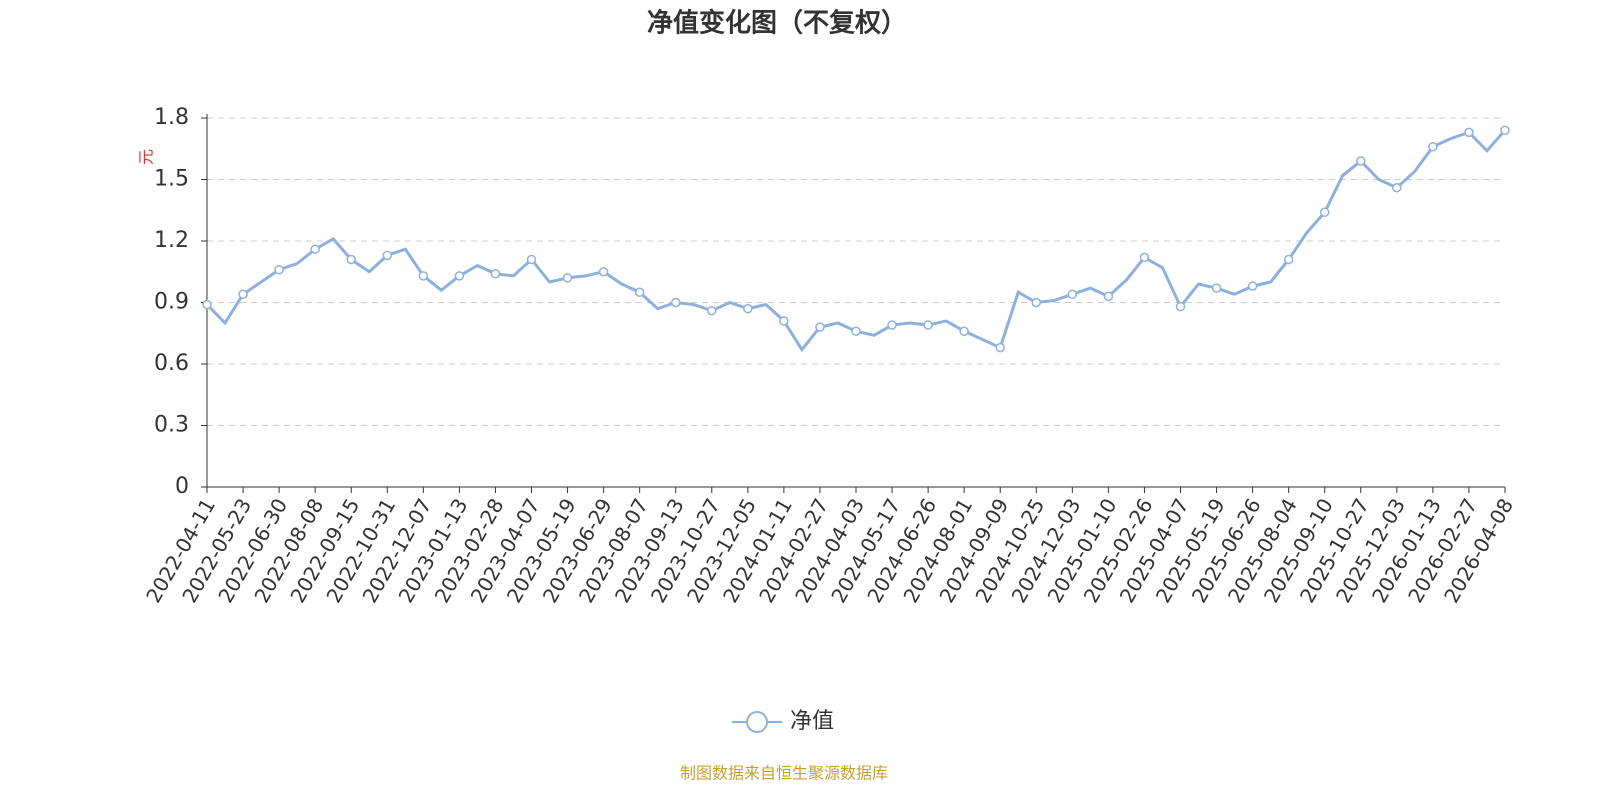  I want to click on source-note: 制图数据来自恒生聚源数据库, so click(784, 773).